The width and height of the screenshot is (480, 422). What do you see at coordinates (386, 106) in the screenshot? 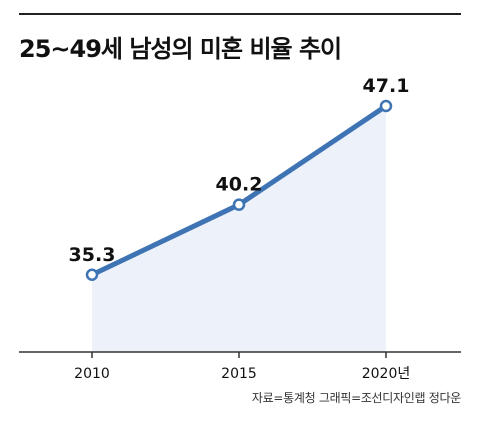
I see `data-point-2020` at bounding box center [386, 106].